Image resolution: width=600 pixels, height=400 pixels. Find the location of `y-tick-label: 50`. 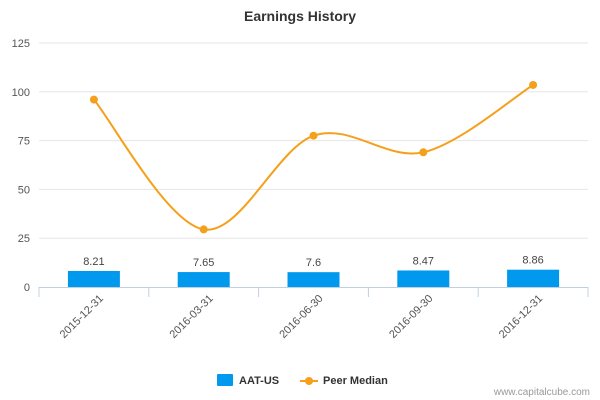

y-tick-label: 50 is located at coordinates (24, 190).